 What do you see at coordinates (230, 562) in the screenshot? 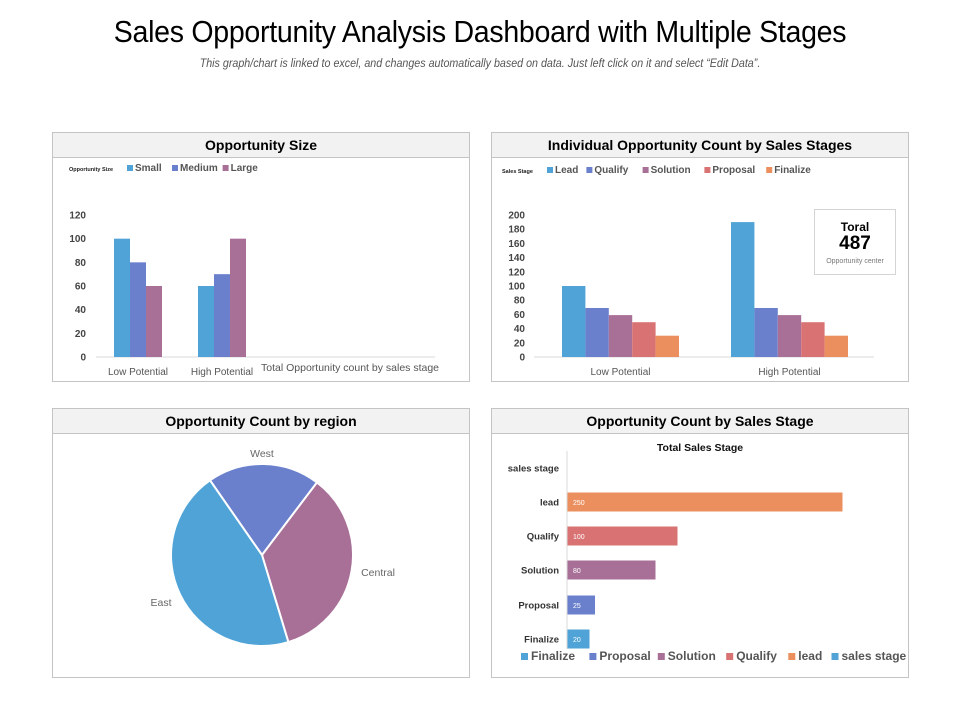
I see `pie-slice-east` at bounding box center [230, 562].